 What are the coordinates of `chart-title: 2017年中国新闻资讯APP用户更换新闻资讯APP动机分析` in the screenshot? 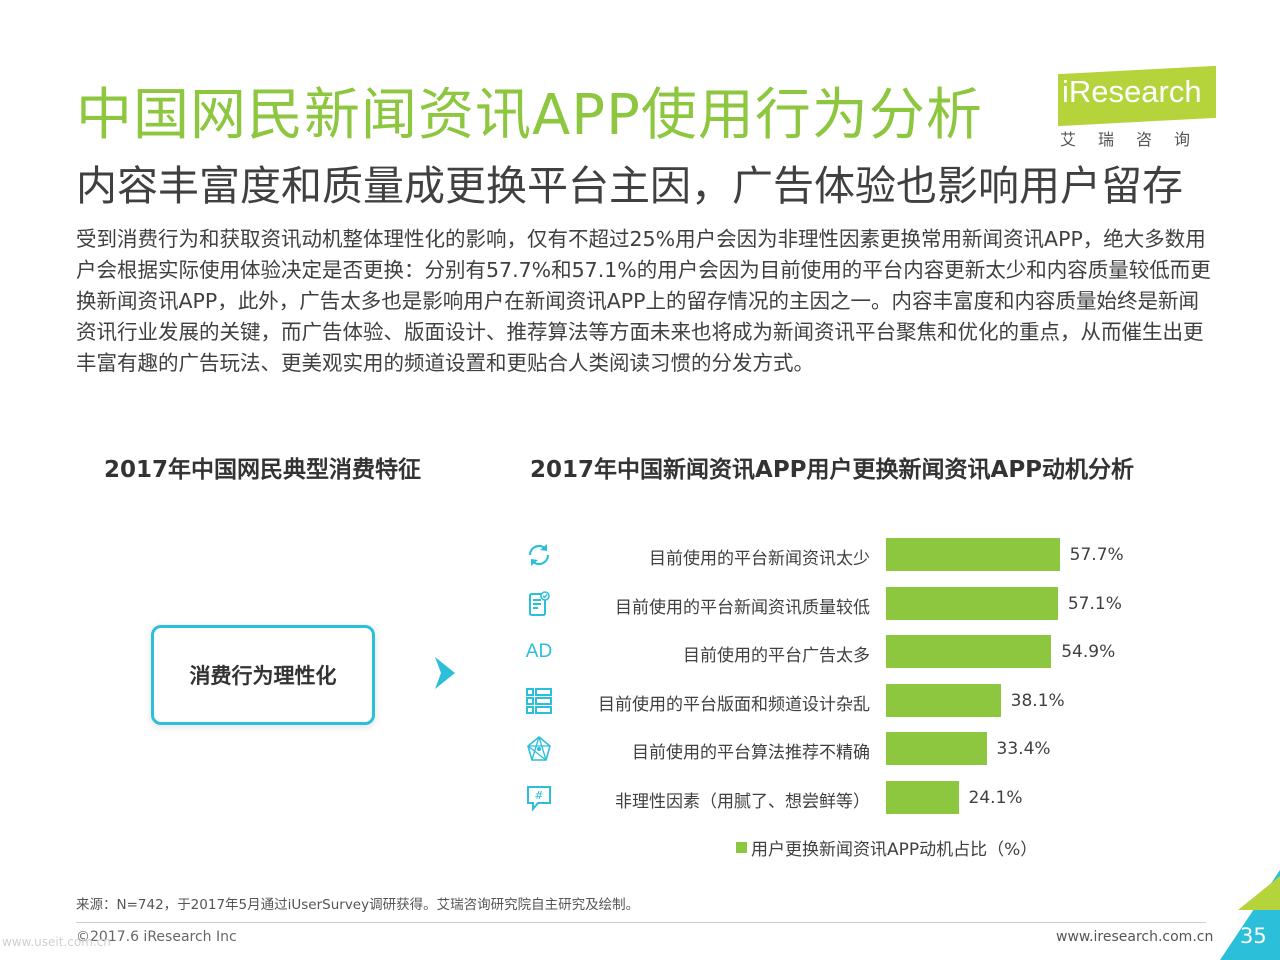 It's located at (832, 470).